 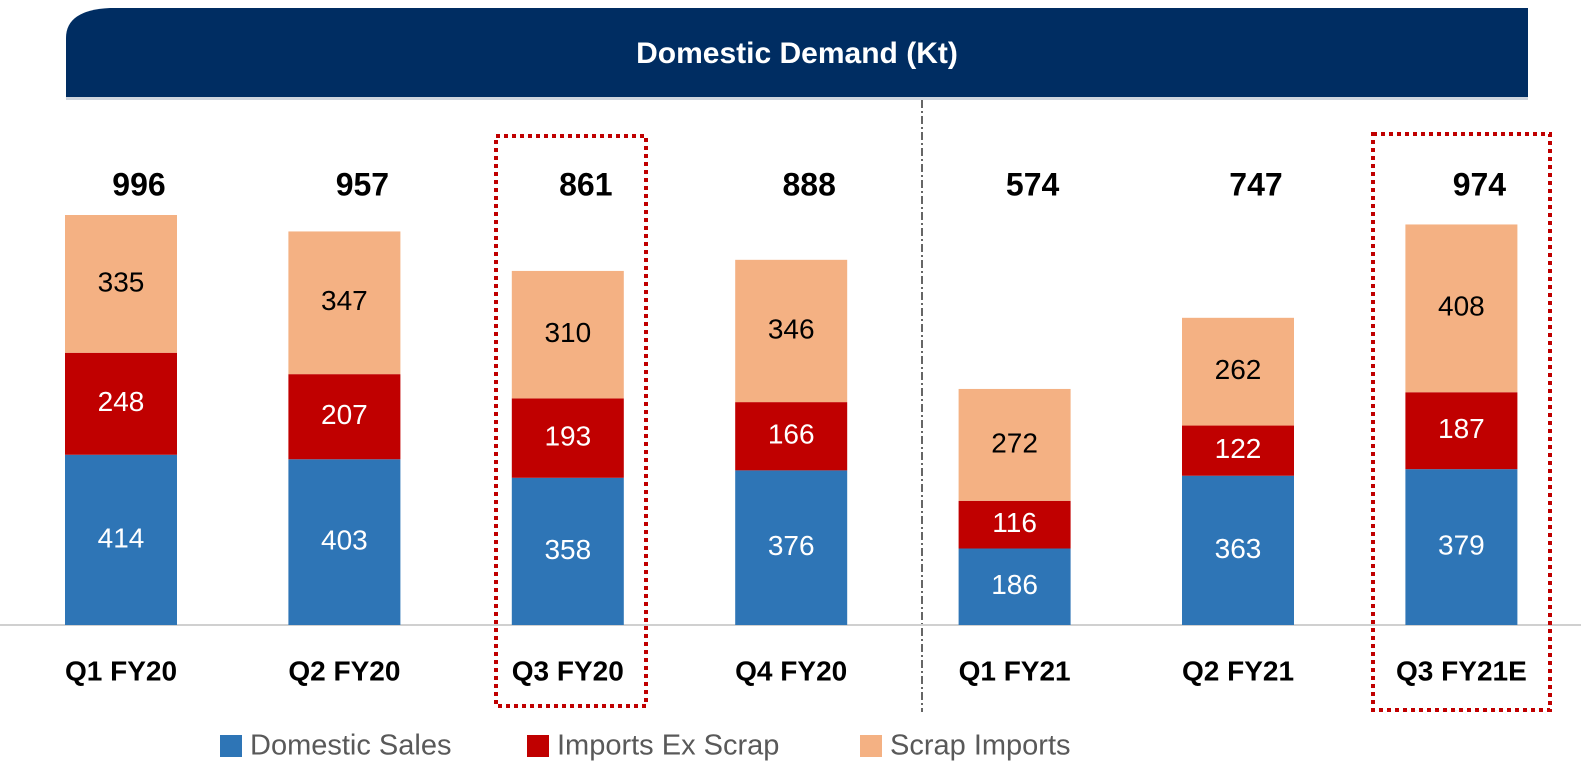 I want to click on segment-label: 363, so click(x=1238, y=548).